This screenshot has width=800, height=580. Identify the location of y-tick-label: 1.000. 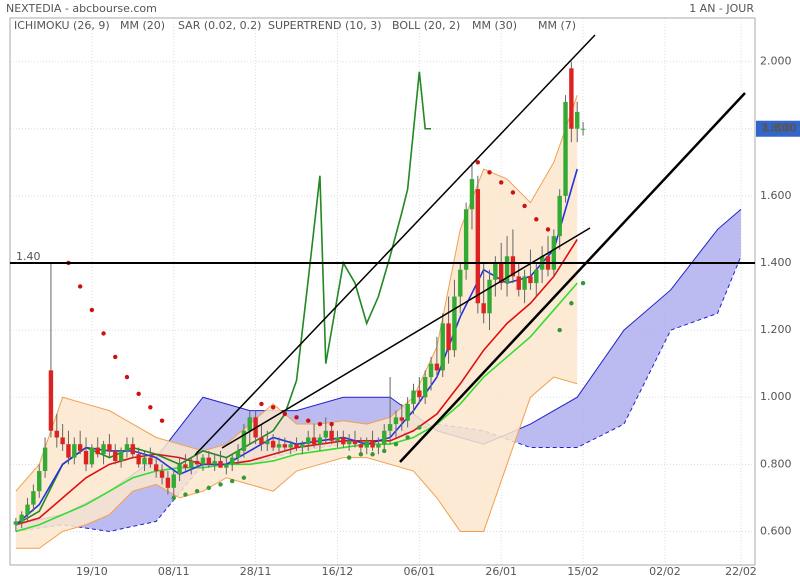
(776, 396).